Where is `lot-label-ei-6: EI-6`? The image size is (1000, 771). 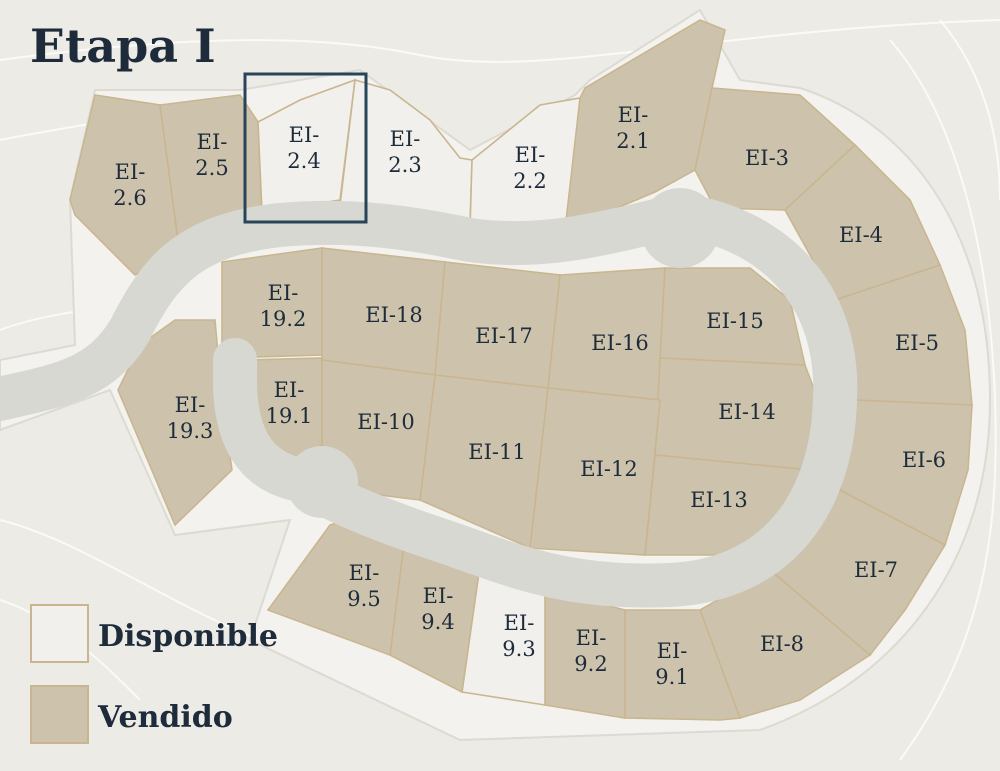 lot-label-ei-6: EI-6 is located at coordinates (924, 460).